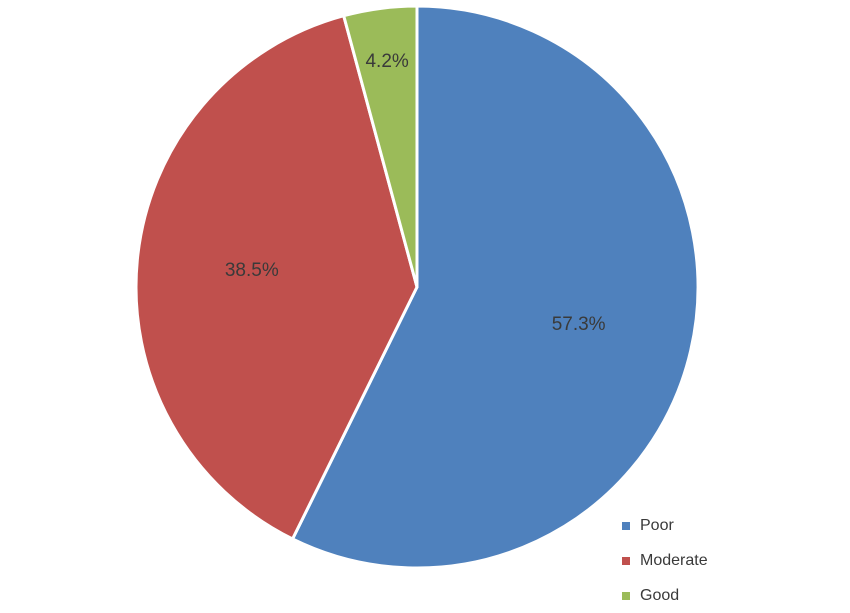  What do you see at coordinates (252, 270) in the screenshot?
I see `data-label-moderate: 38.5%` at bounding box center [252, 270].